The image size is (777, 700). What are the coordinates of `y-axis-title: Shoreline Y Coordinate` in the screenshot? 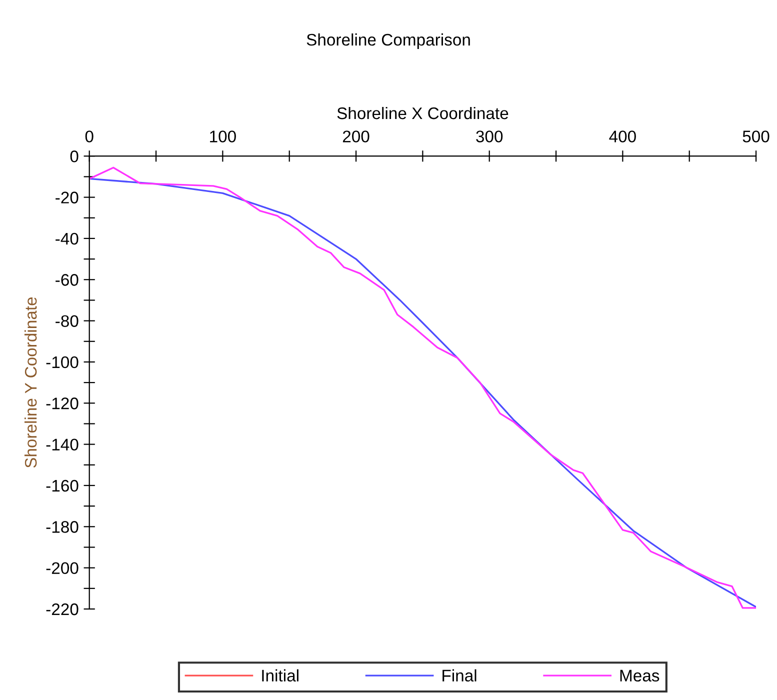 It's located at (30, 382).